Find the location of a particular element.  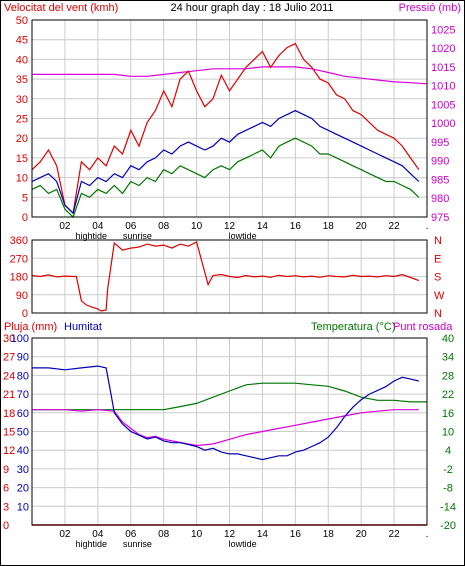

pressure-tick: 1005 is located at coordinates (443, 105).